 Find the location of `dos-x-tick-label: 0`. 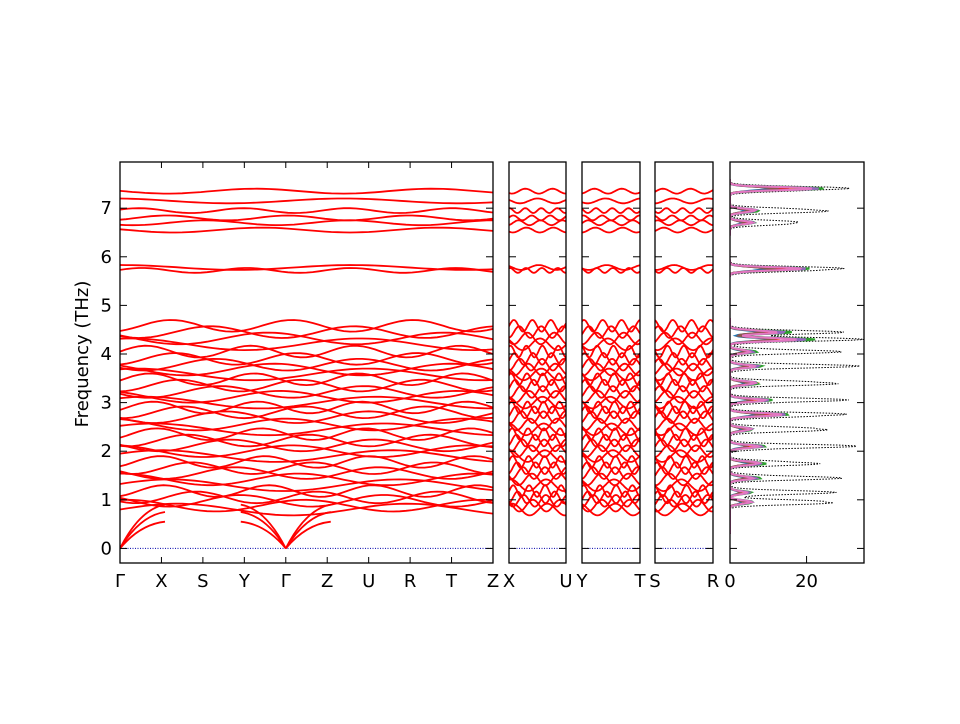

dos-x-tick-label: 0 is located at coordinates (729, 581).